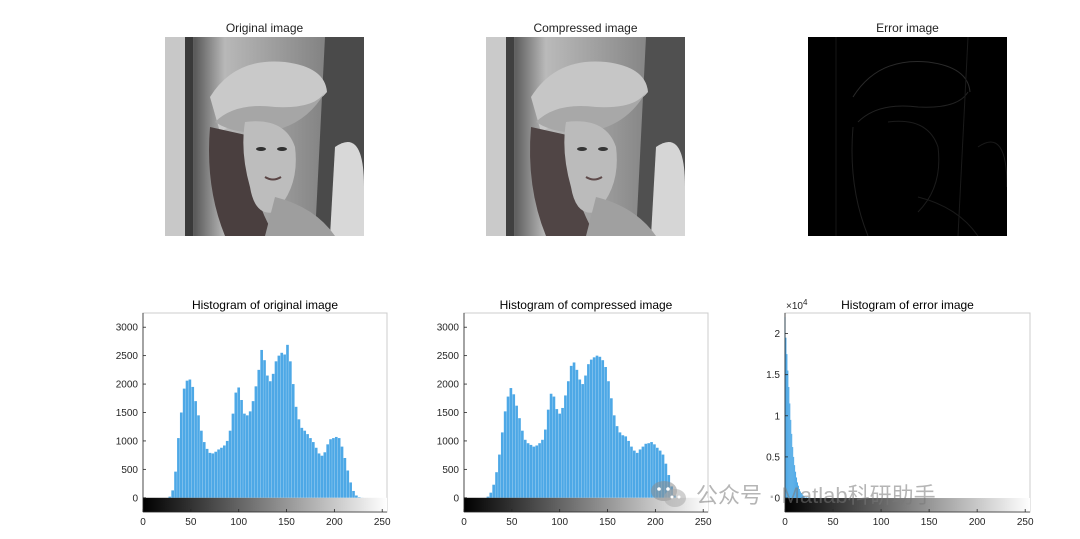 This screenshot has height=539, width=1080. Describe the element at coordinates (448, 441) in the screenshot. I see `y-tick-label: 1000` at that location.